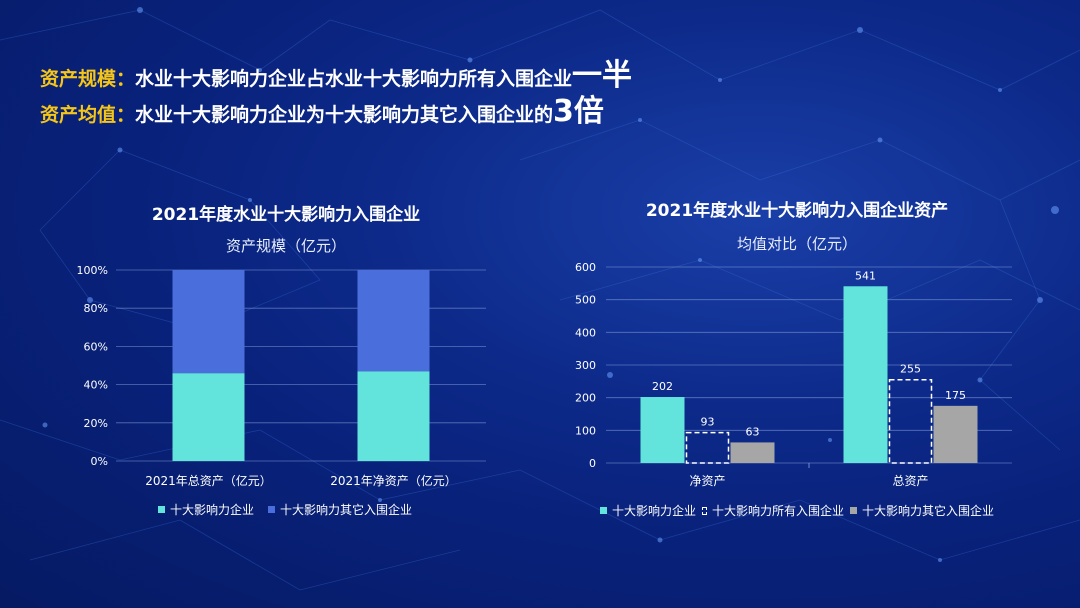 The width and height of the screenshot is (1080, 608). I want to click on legend-label: 十大影响力所有入围企业, so click(778, 511).